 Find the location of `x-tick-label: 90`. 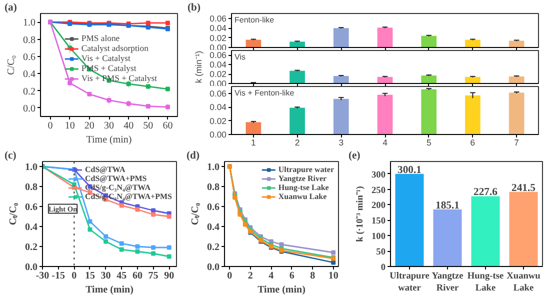

x-tick-label: 90 is located at coordinates (169, 276).